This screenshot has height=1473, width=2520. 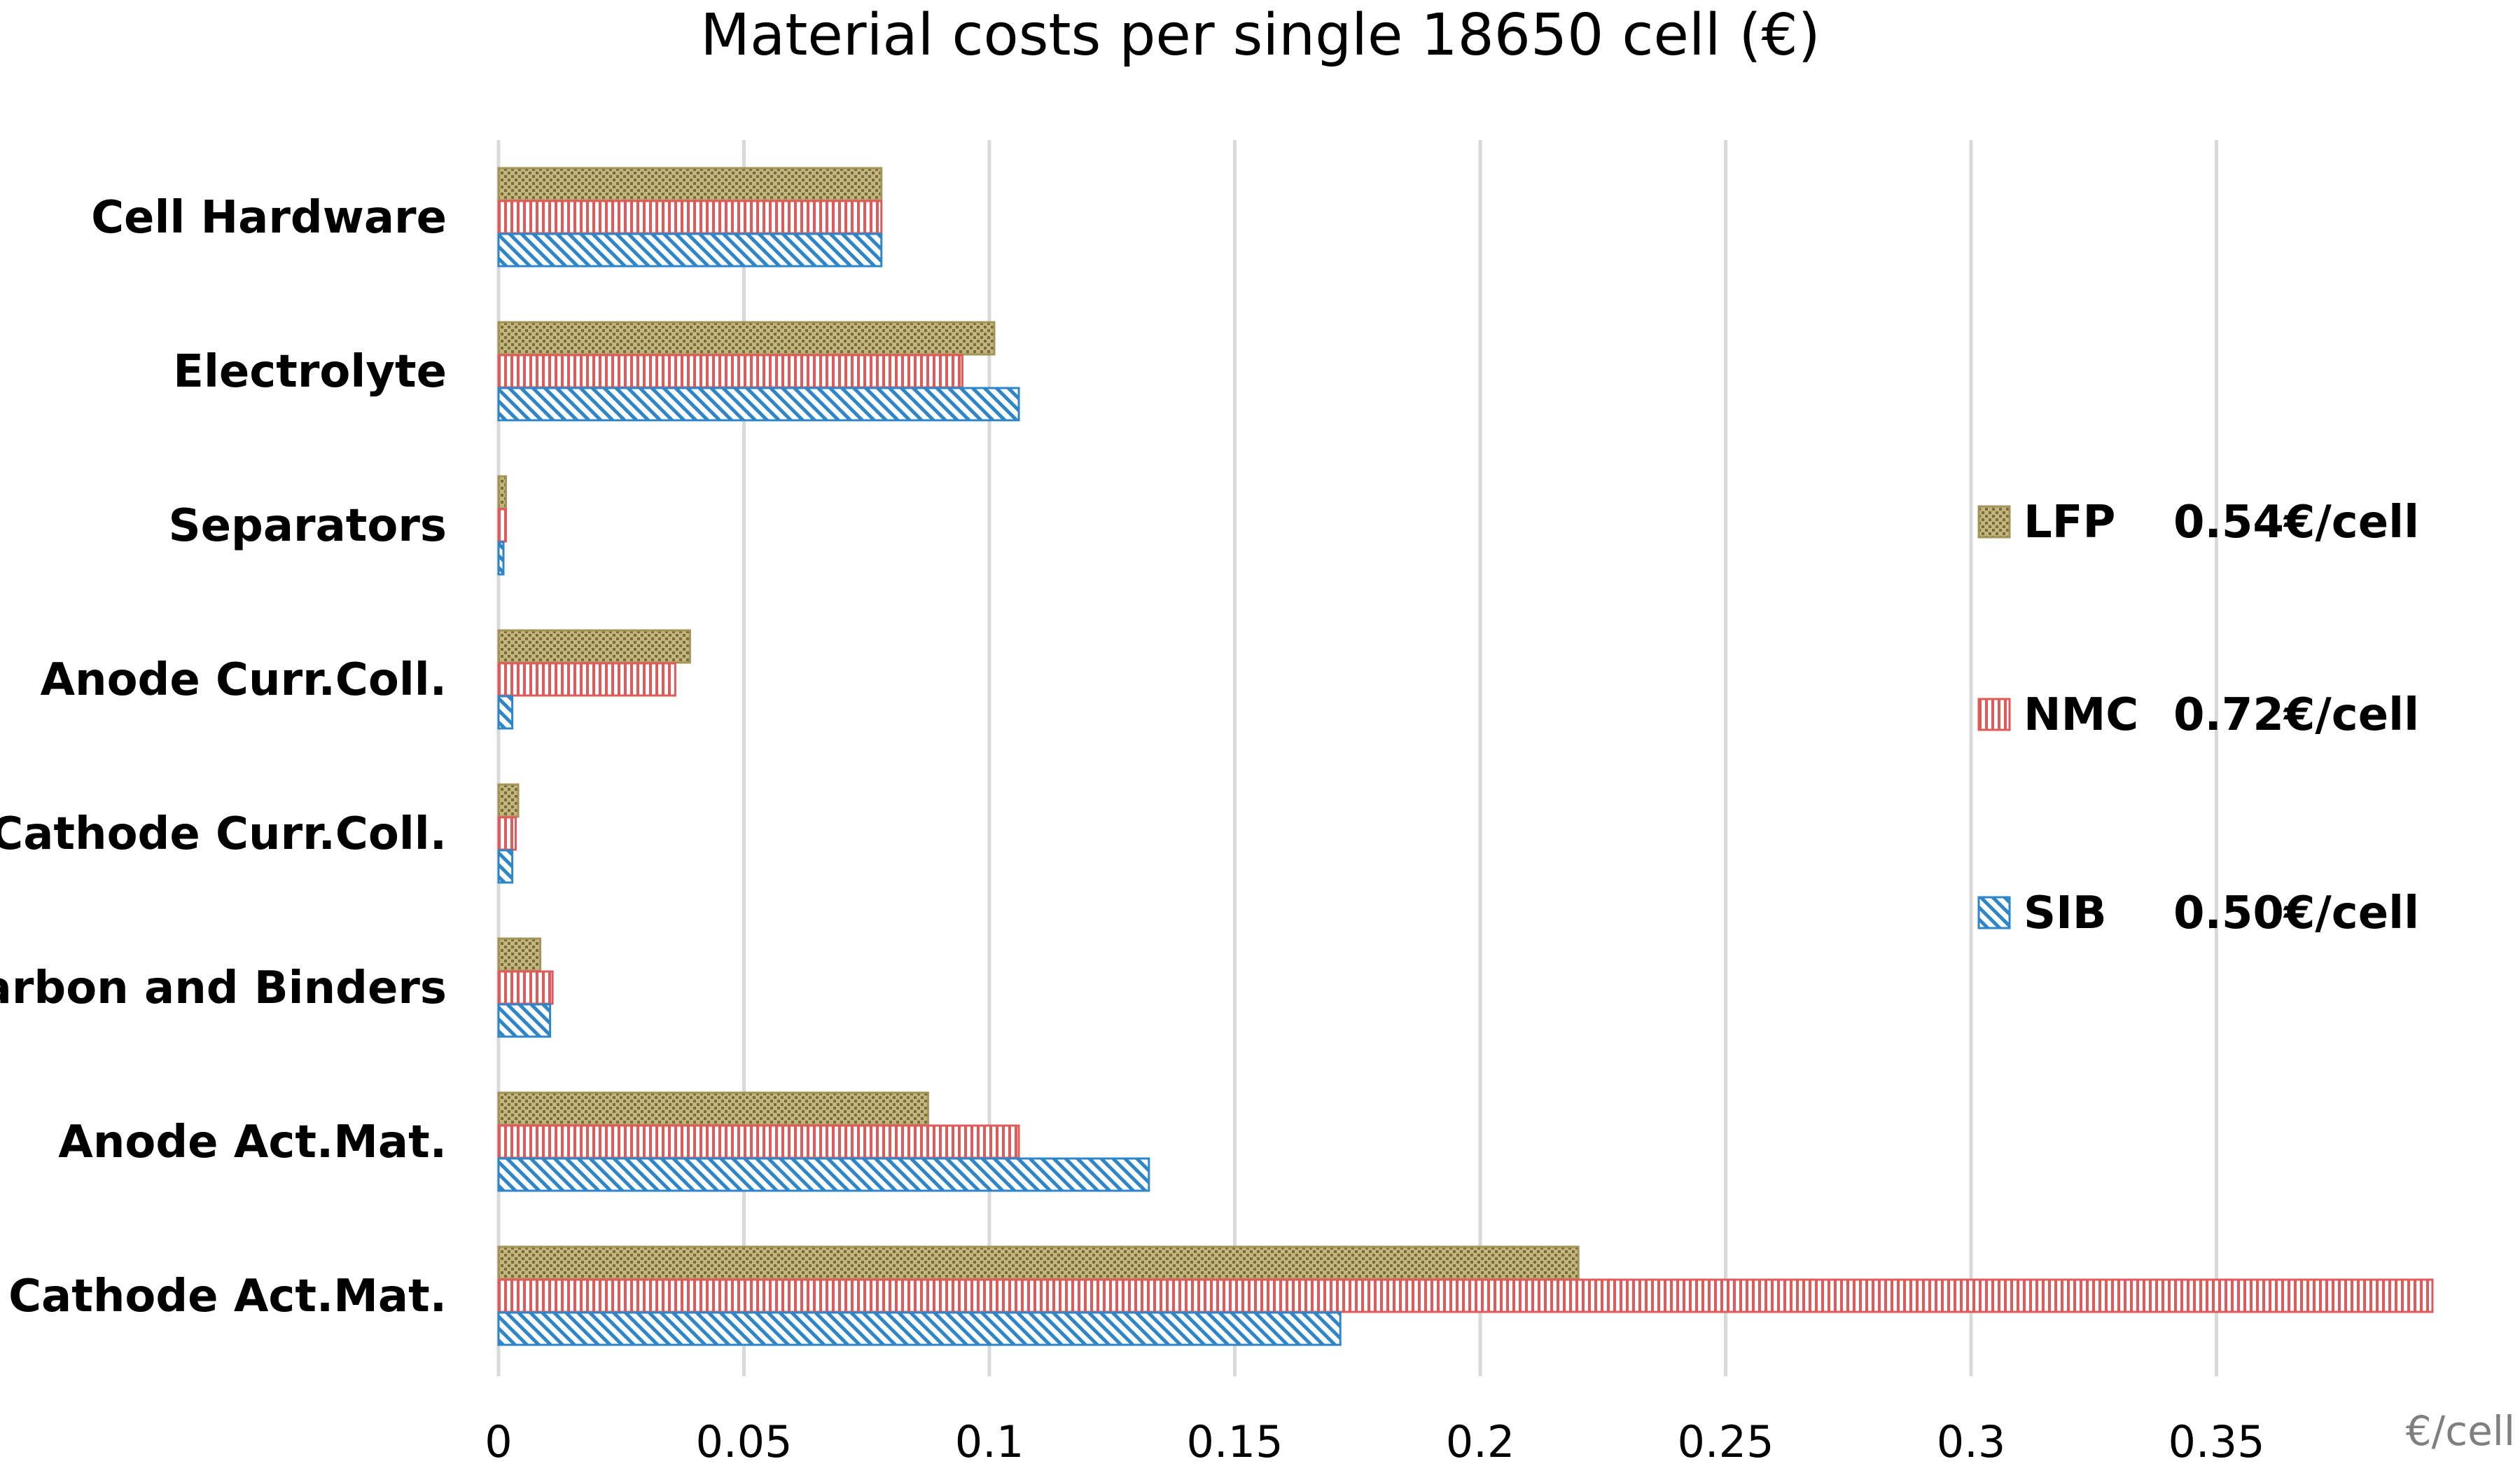 What do you see at coordinates (2081, 715) in the screenshot?
I see `legend-series-name: NMC` at bounding box center [2081, 715].